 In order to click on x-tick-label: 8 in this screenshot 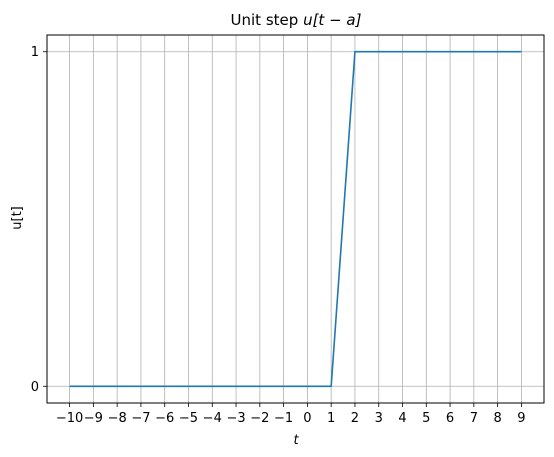, I will do `click(497, 418)`.